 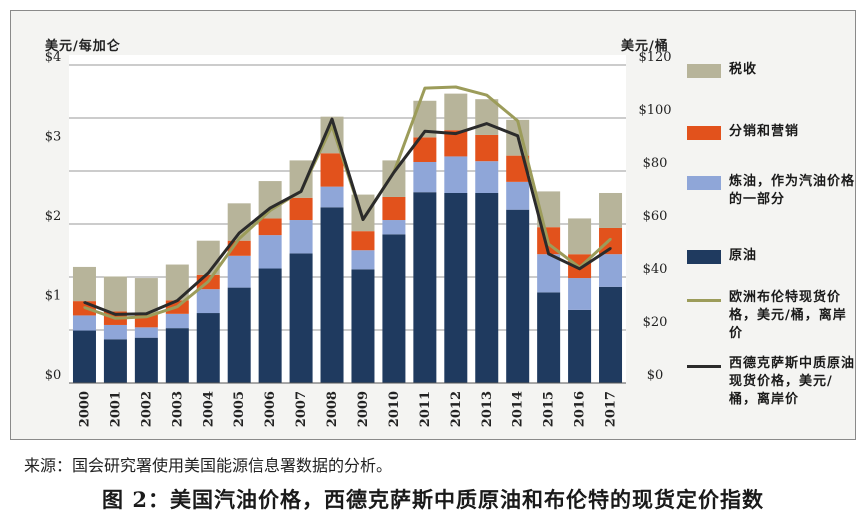 What do you see at coordinates (208, 301) in the screenshot?
I see `bar-segment-1-2004` at bounding box center [208, 301].